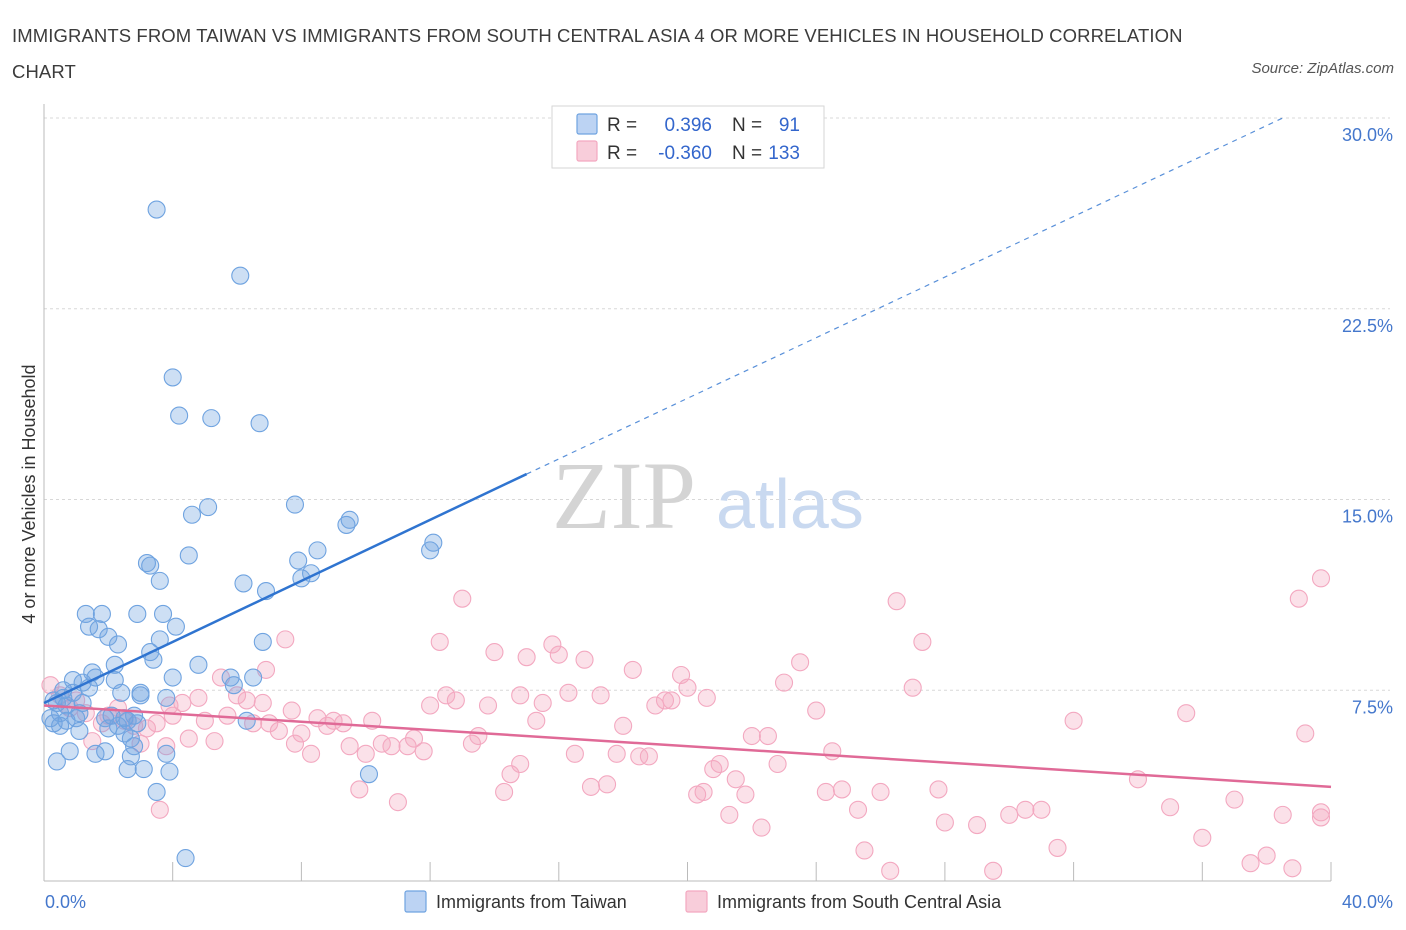 The height and width of the screenshot is (930, 1406). What do you see at coordinates (622, 125) in the screenshot?
I see `legend-r-label-taiwan: R =` at bounding box center [622, 125].